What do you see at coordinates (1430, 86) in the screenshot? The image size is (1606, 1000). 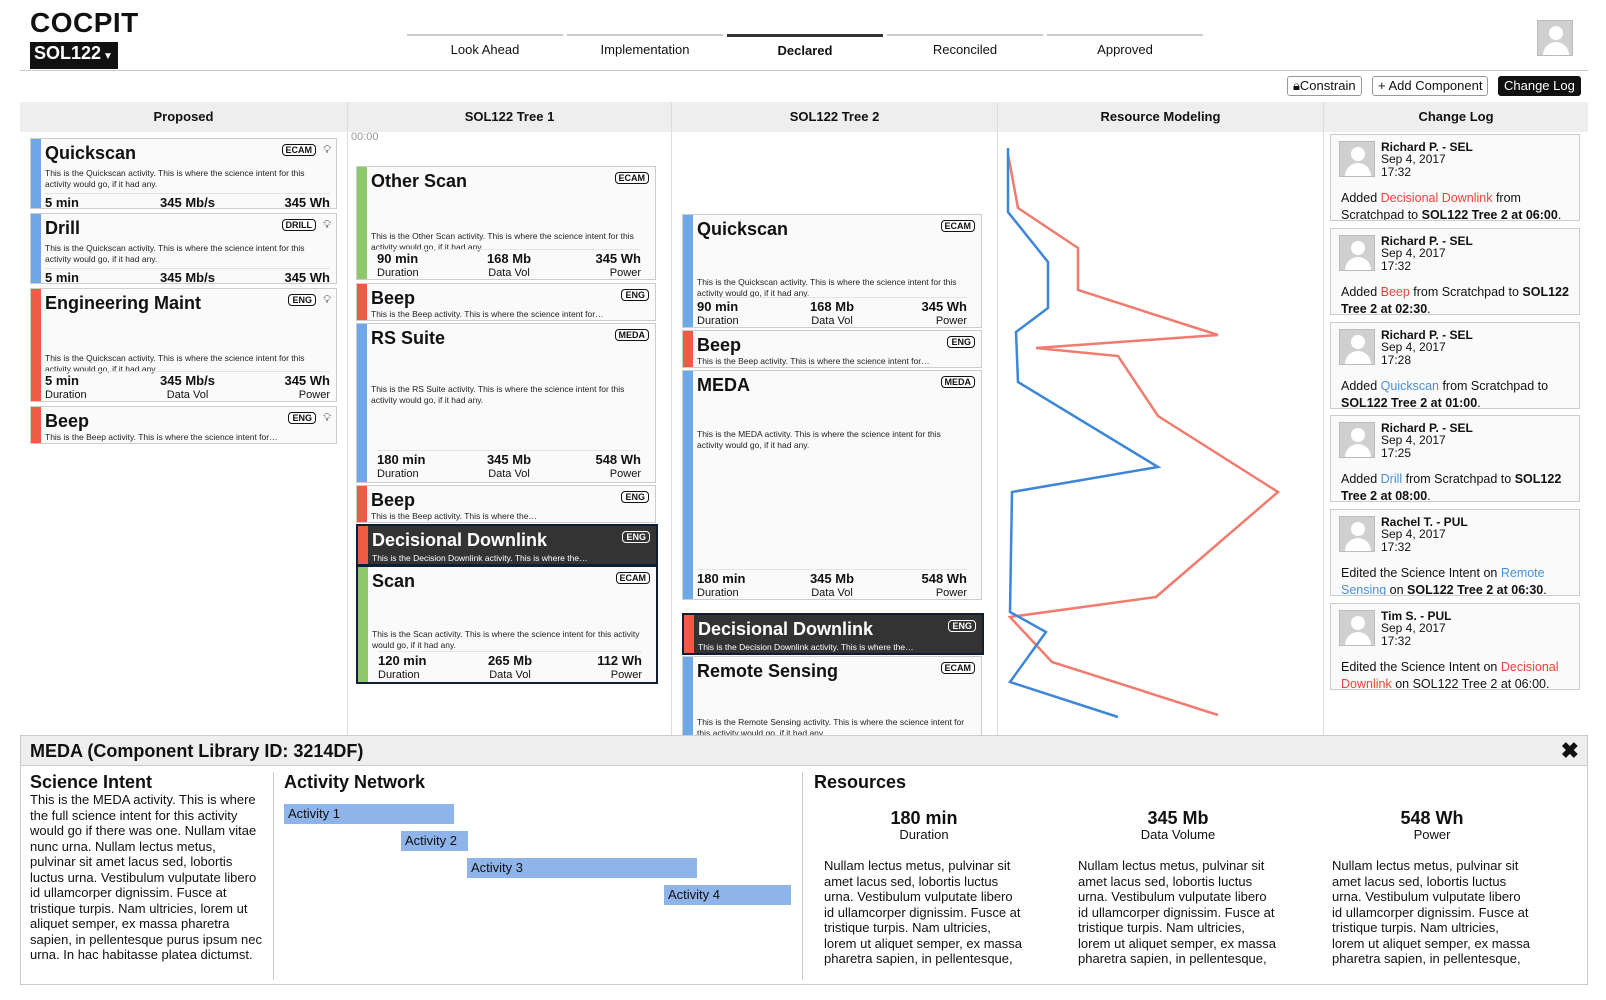 I see `add-component-button: + Add Component` at bounding box center [1430, 86].